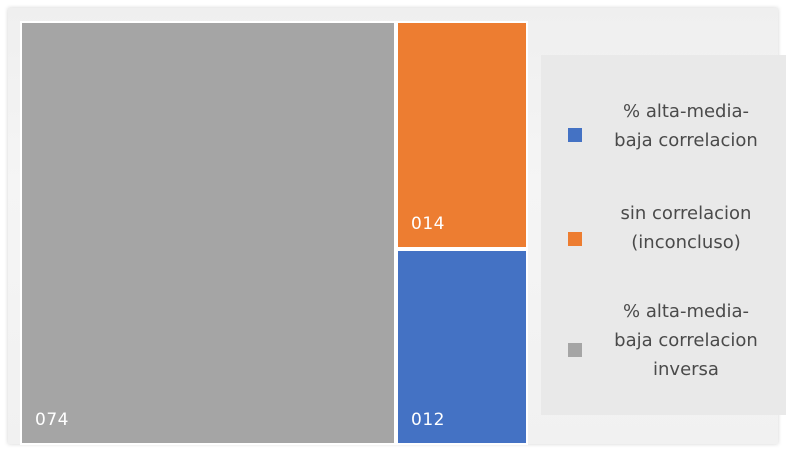 The image size is (786, 452). Describe the element at coordinates (462, 135) in the screenshot. I see `treemap-tile: 014` at that location.